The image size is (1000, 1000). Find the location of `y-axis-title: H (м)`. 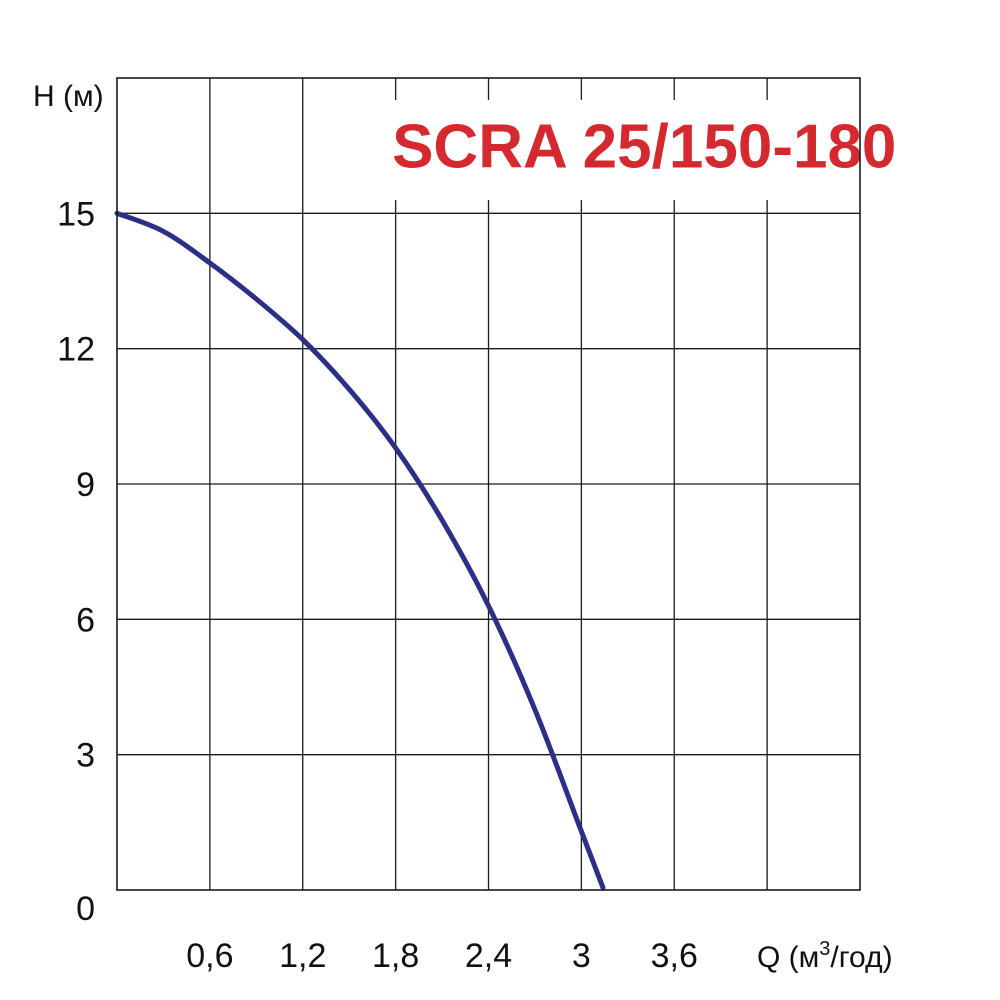

y-axis-title: H (м) is located at coordinates (68, 96).